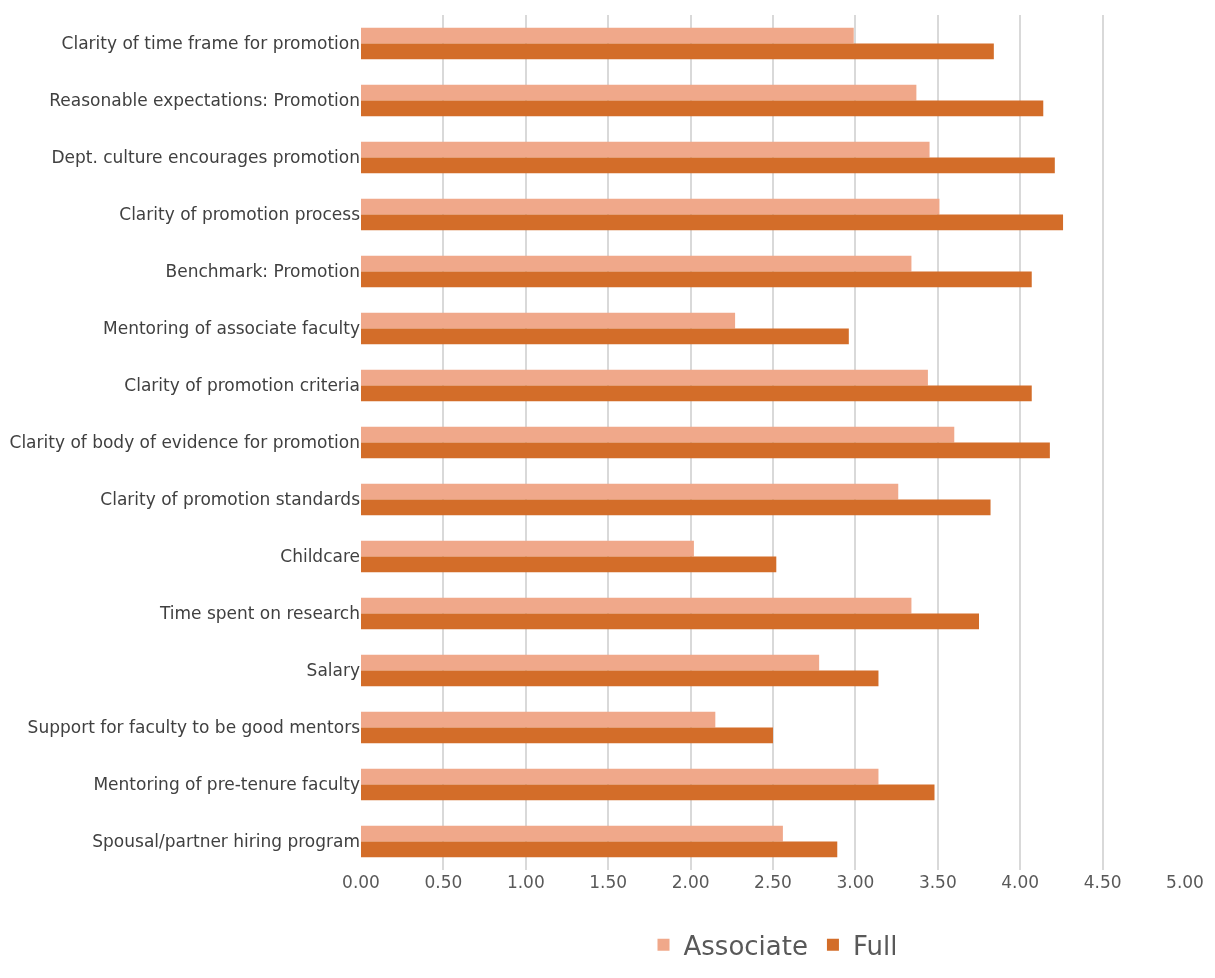  I want to click on x-tick-label: 0.00, so click(361, 882).